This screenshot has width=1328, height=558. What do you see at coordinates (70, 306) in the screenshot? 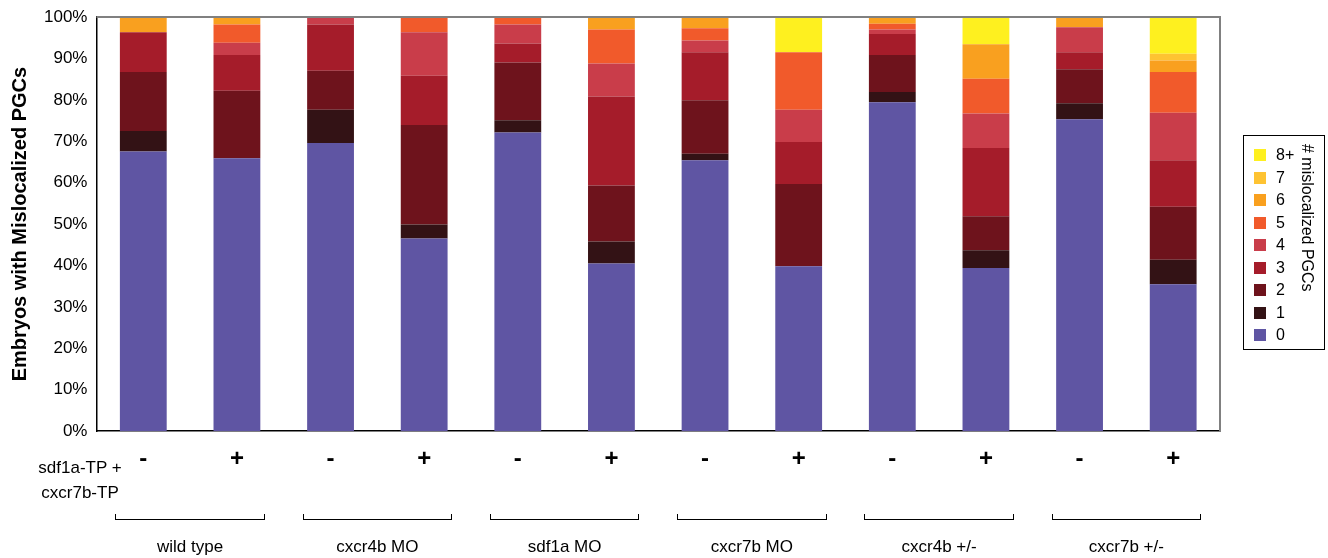
I see `y-tick-label: 30%` at bounding box center [70, 306].